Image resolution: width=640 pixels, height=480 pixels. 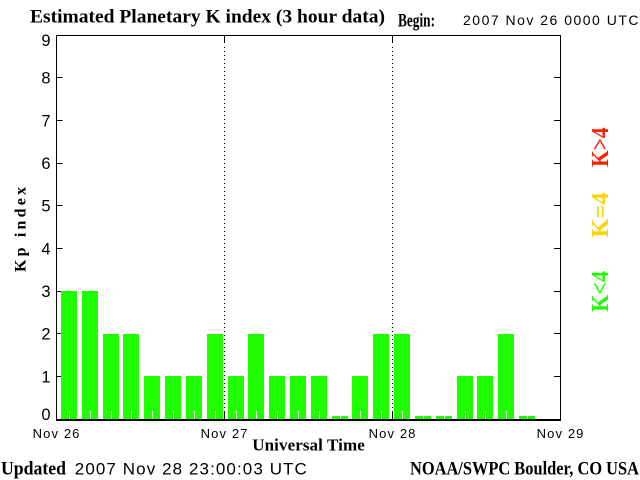 I want to click on svg-text: 7, so click(x=45, y=121).